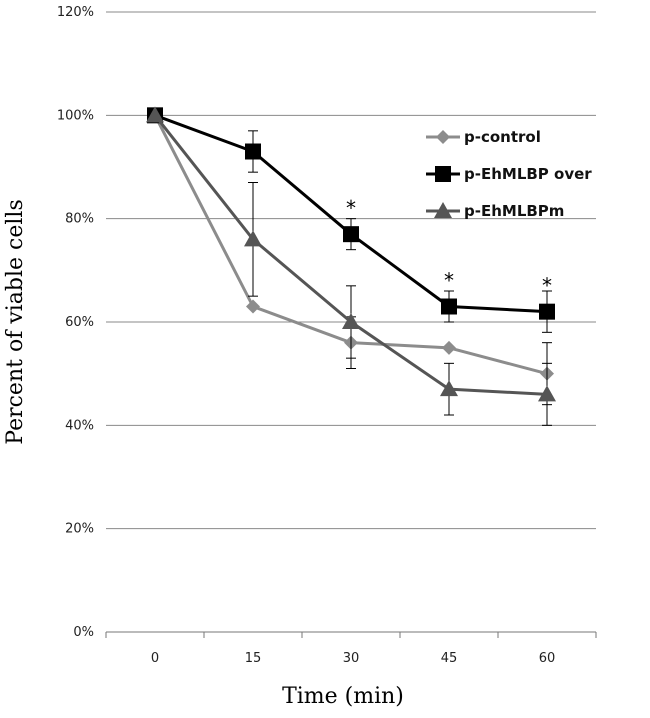 The height and width of the screenshot is (718, 650). Describe the element at coordinates (155, 658) in the screenshot. I see `x-tick-label: 0` at that location.